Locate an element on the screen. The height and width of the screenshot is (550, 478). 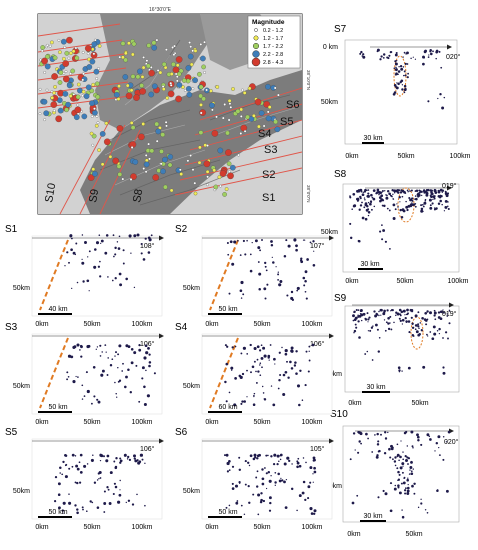
panel-s5: S5 106° 50km 50 km 0km 50km 100km is located at coordinates (84, 479).